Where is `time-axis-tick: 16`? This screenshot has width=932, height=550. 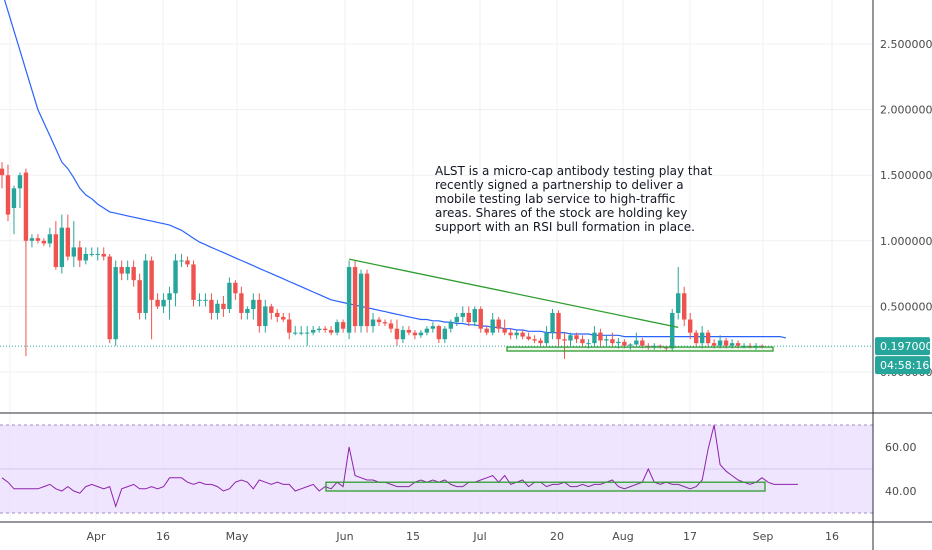 time-axis-tick: 16 is located at coordinates (163, 536).